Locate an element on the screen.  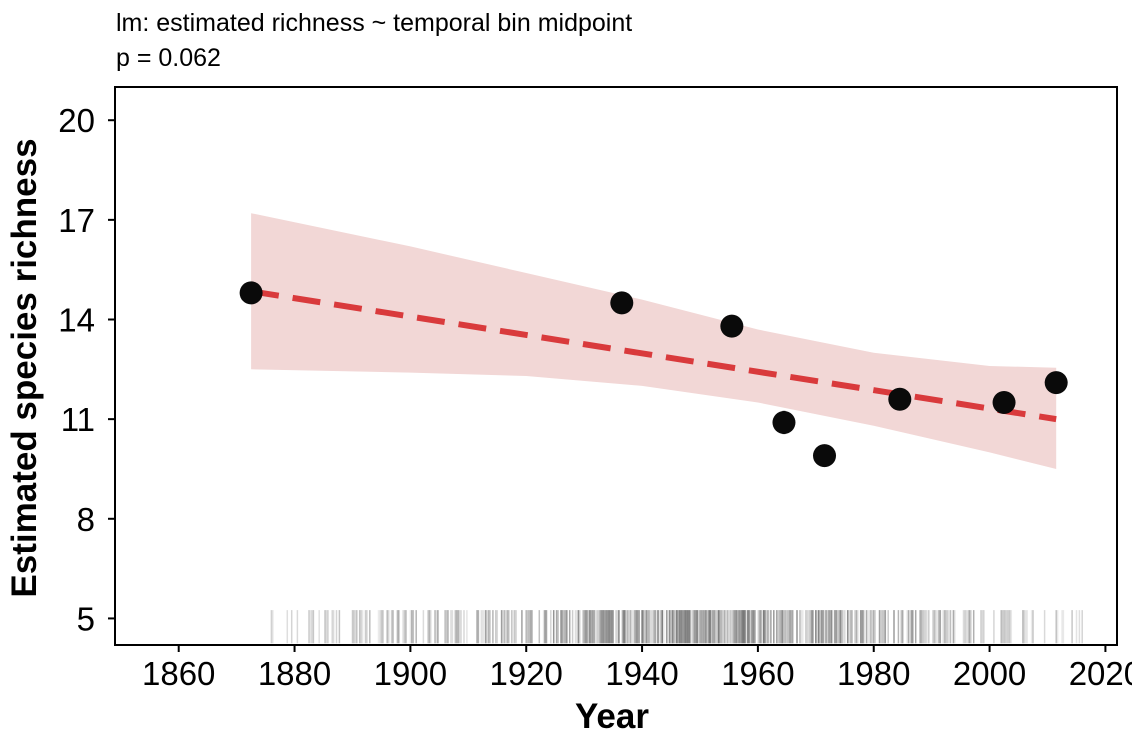
y-axis: 5 8 11 14 17 20 is located at coordinates (86, 369).